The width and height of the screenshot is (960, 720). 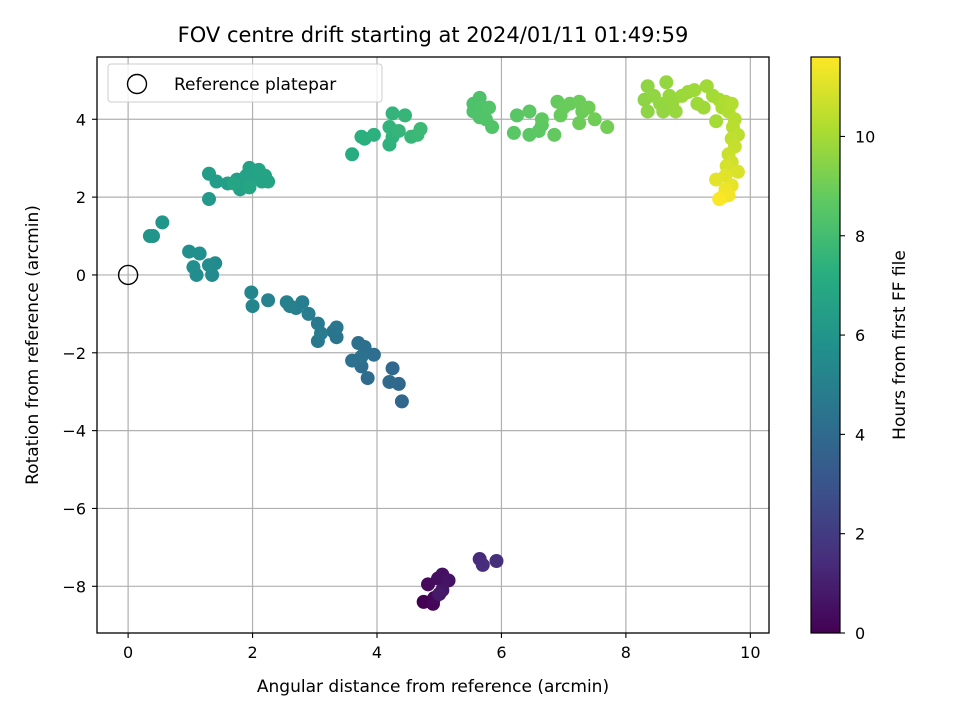 I want to click on legend: Reference platepar, so click(x=245, y=83).